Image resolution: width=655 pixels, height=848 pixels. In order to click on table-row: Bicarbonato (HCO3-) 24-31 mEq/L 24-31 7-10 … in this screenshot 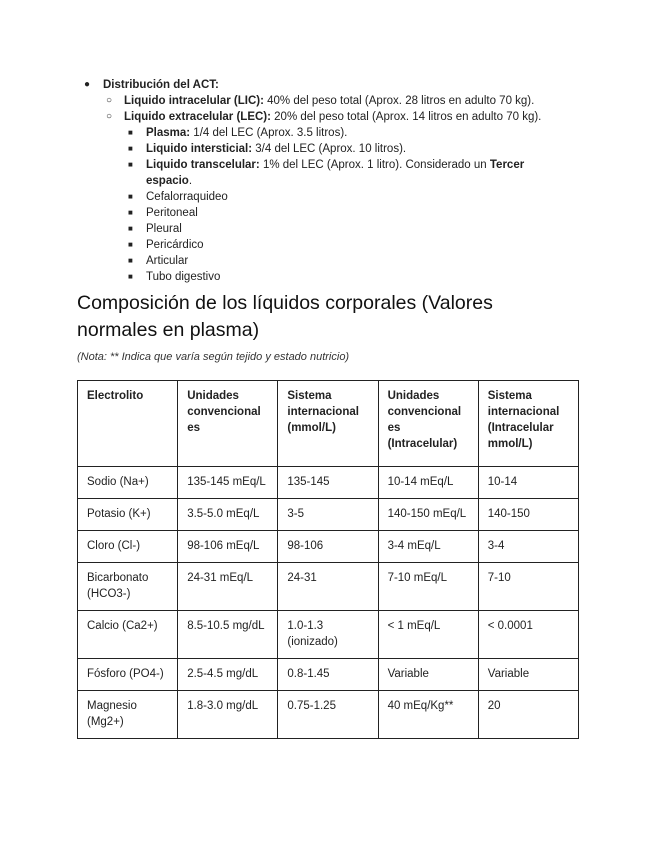, I will do `click(328, 586)`.